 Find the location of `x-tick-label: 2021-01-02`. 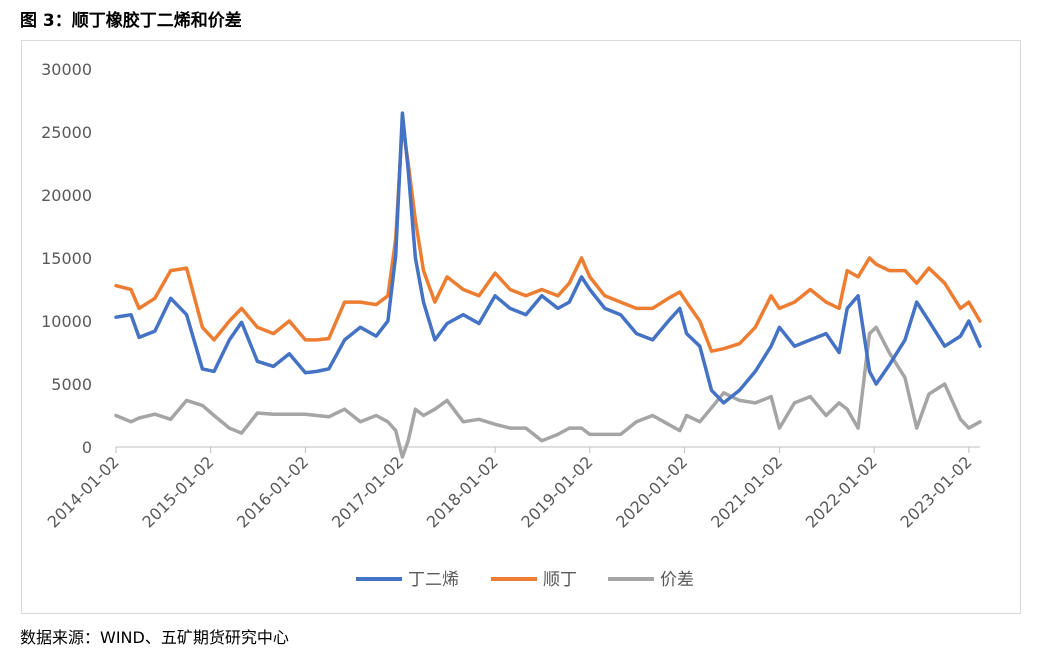

x-tick-label: 2021-01-02 is located at coordinates (746, 491).